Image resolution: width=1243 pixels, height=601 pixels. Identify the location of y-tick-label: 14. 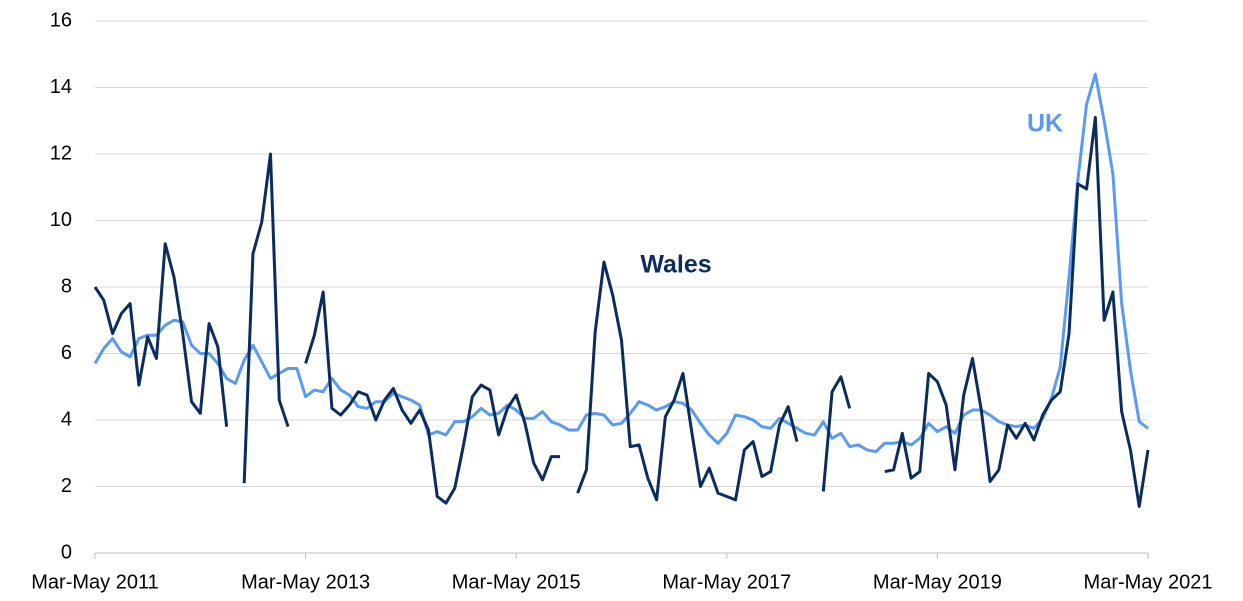
(61, 87).